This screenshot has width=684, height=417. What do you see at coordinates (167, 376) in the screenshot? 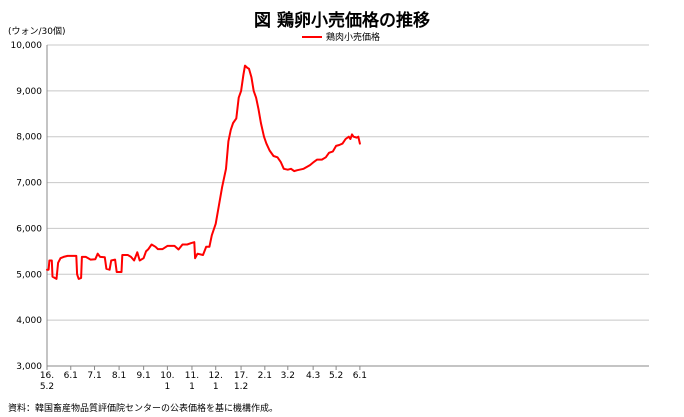
I see `x-tick-label: 10.` at bounding box center [167, 376].